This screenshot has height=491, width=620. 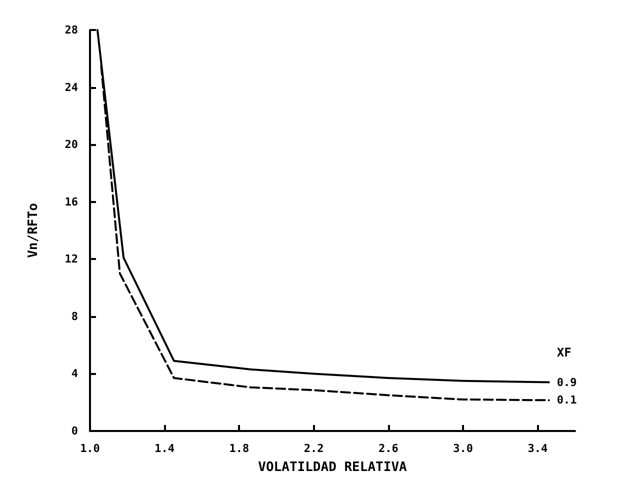 What do you see at coordinates (567, 400) in the screenshot?
I see `series-label: 0.1` at bounding box center [567, 400].